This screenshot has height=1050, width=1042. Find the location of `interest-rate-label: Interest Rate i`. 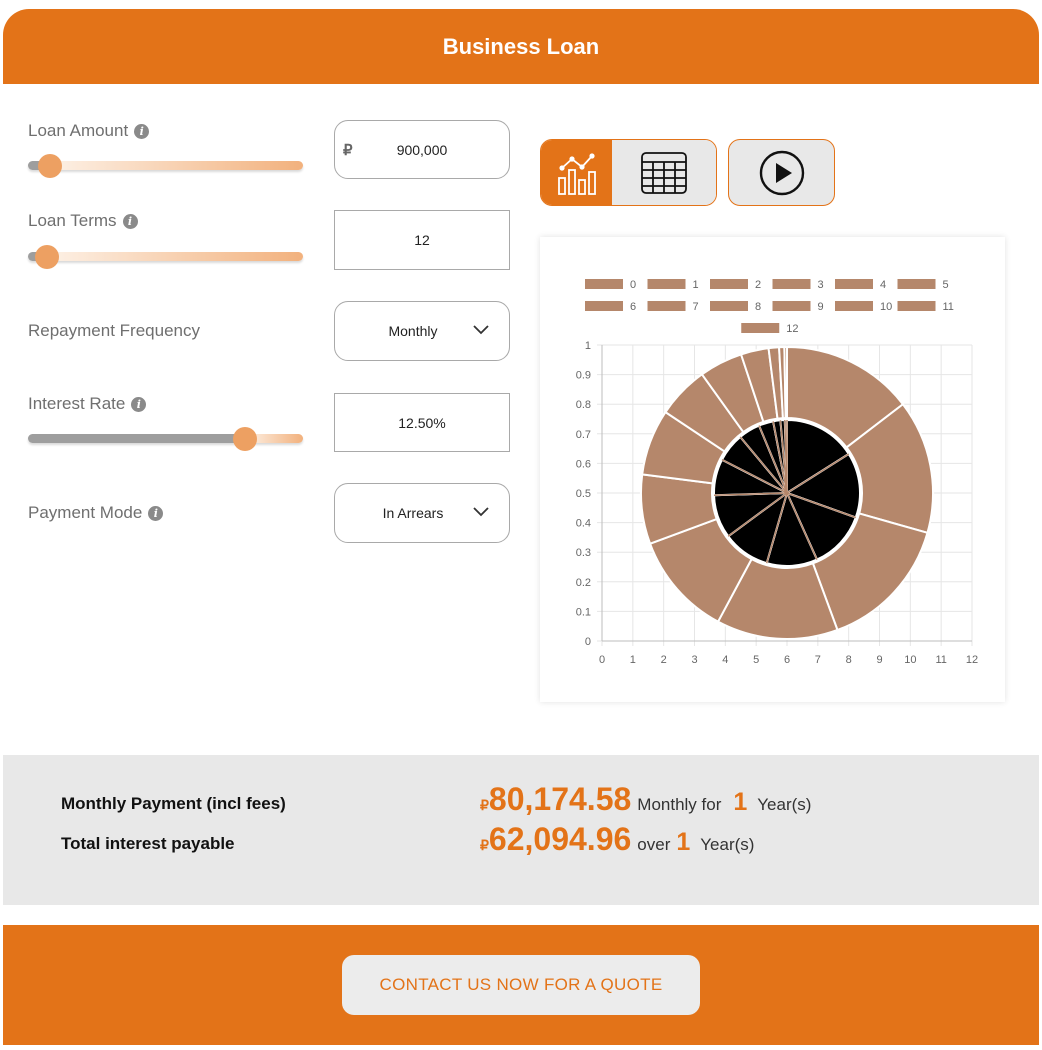

interest-rate-label: Interest Rate i is located at coordinates (87, 404).